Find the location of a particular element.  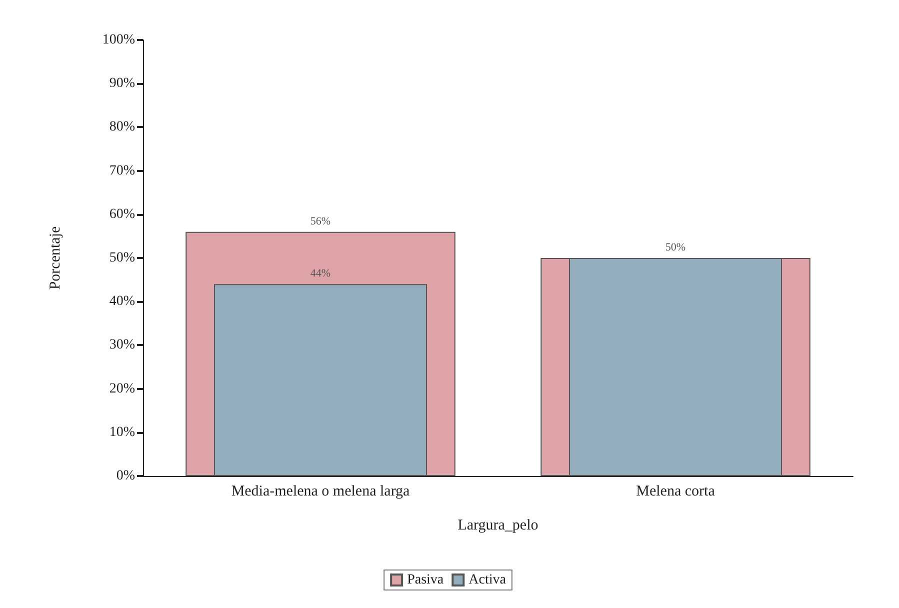

y-tick-label: 60% is located at coordinates (122, 214).